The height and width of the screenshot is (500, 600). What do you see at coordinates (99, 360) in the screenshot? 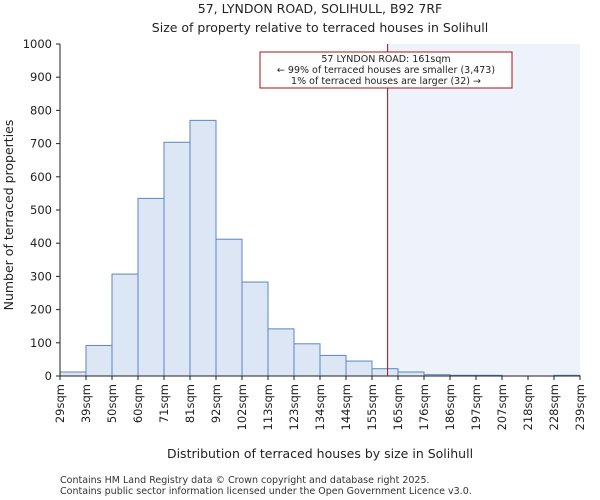
I see `bar-39sqm` at bounding box center [99, 360].